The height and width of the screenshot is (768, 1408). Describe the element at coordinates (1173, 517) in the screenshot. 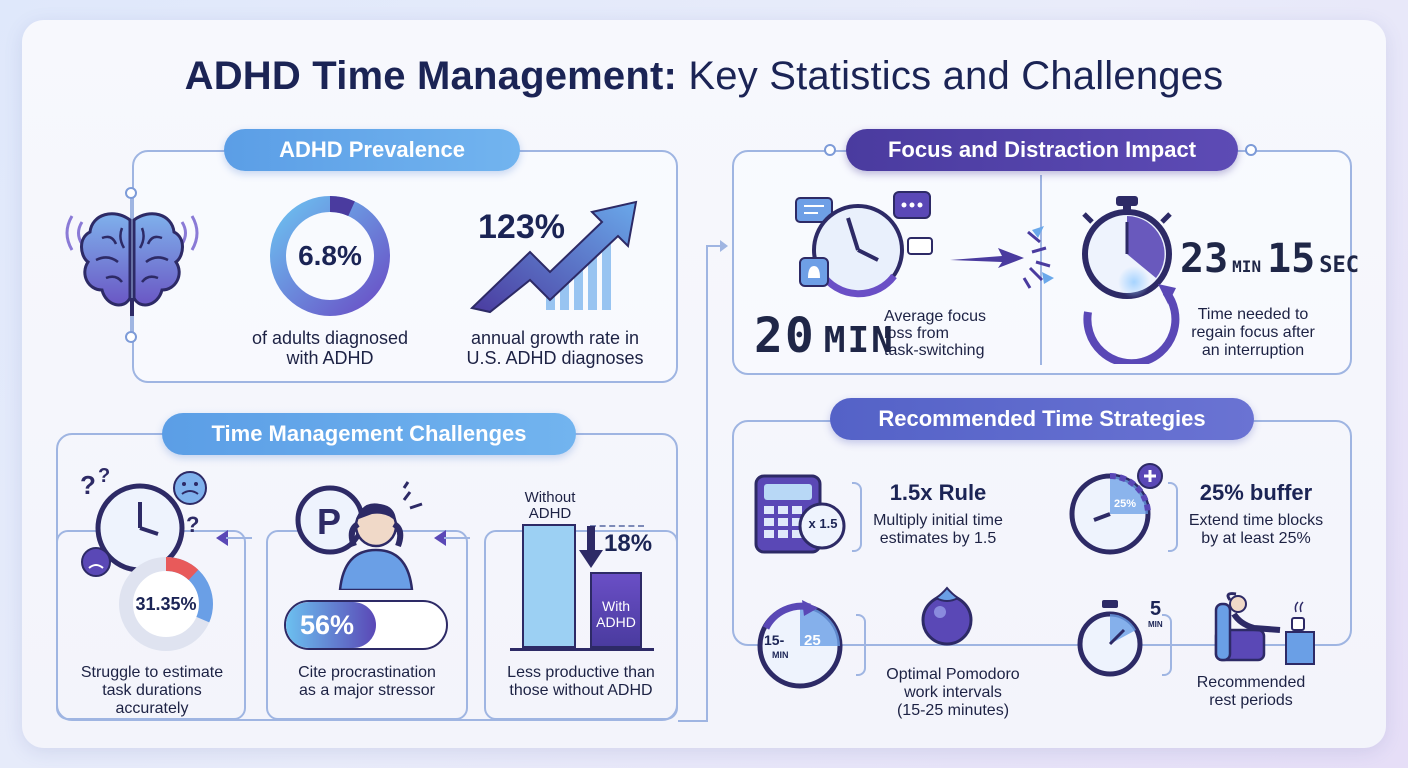

I see `buffer-bracket` at that location.